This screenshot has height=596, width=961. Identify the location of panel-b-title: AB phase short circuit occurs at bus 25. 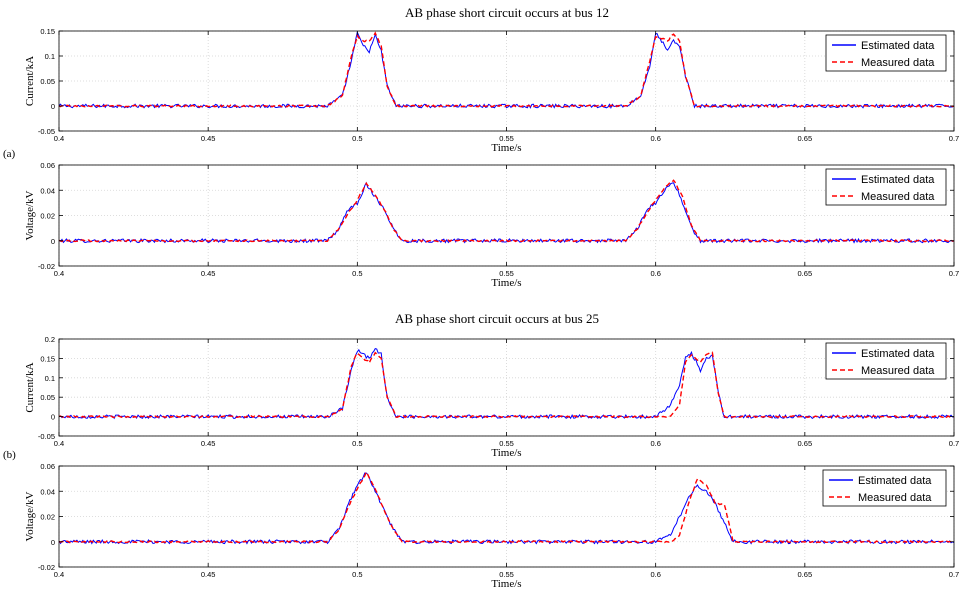
(497, 318).